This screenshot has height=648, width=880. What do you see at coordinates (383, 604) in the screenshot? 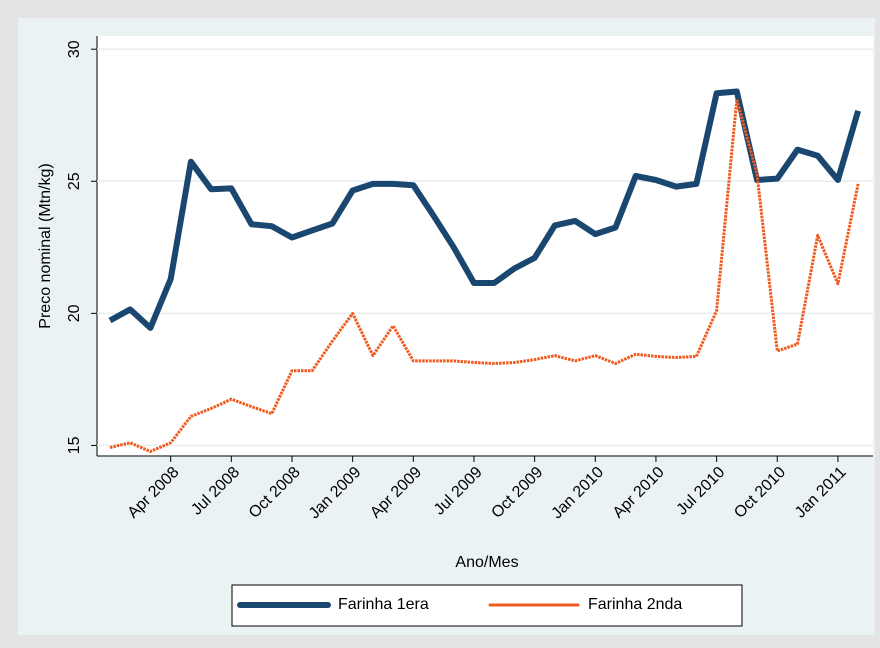
I see `legend-label: Farinha 1era` at bounding box center [383, 604].